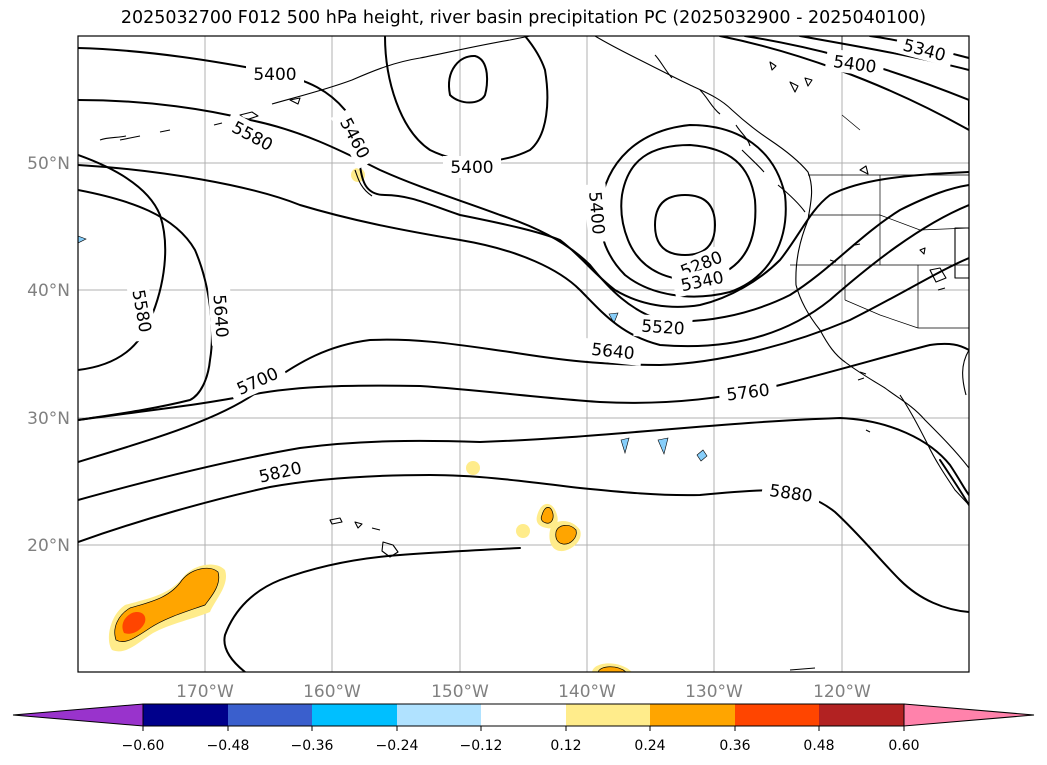 Image resolution: width=1047 pixels, height=765 pixels. Describe the element at coordinates (48, 546) in the screenshot. I see `lat-label: 20°N` at that location.